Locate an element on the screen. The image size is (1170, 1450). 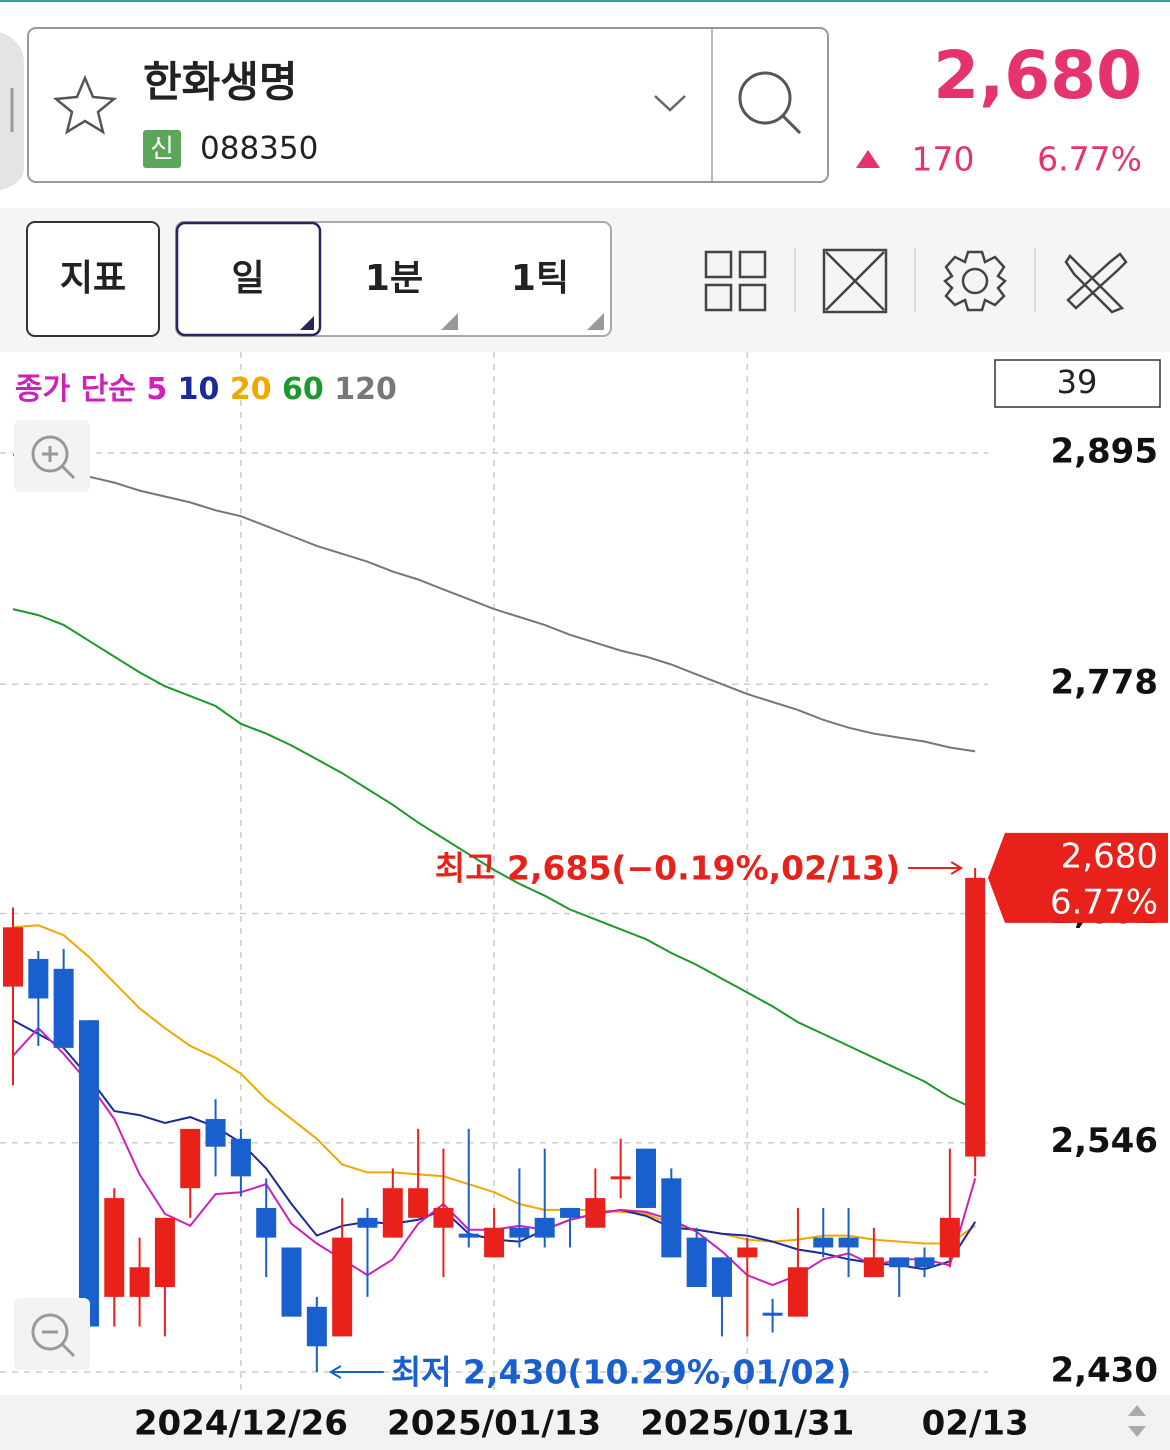
price-change-rate: 6.77% is located at coordinates (1089, 159).